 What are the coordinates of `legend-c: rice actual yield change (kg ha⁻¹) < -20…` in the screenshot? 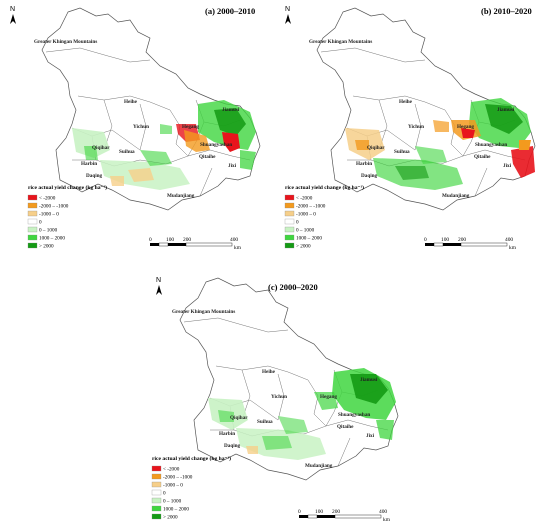 It's located at (191, 488).